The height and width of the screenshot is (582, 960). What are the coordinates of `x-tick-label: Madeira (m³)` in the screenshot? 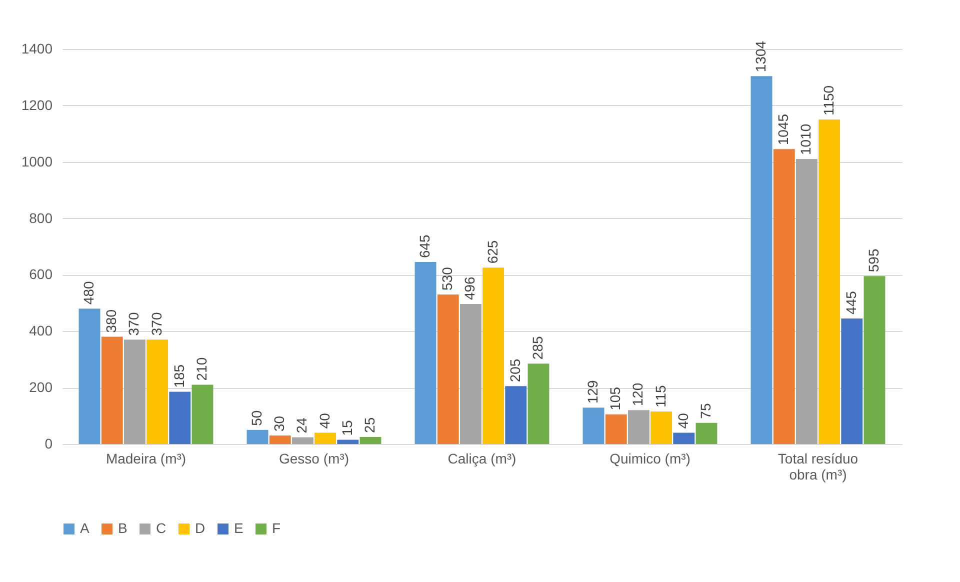 It's located at (146, 458).